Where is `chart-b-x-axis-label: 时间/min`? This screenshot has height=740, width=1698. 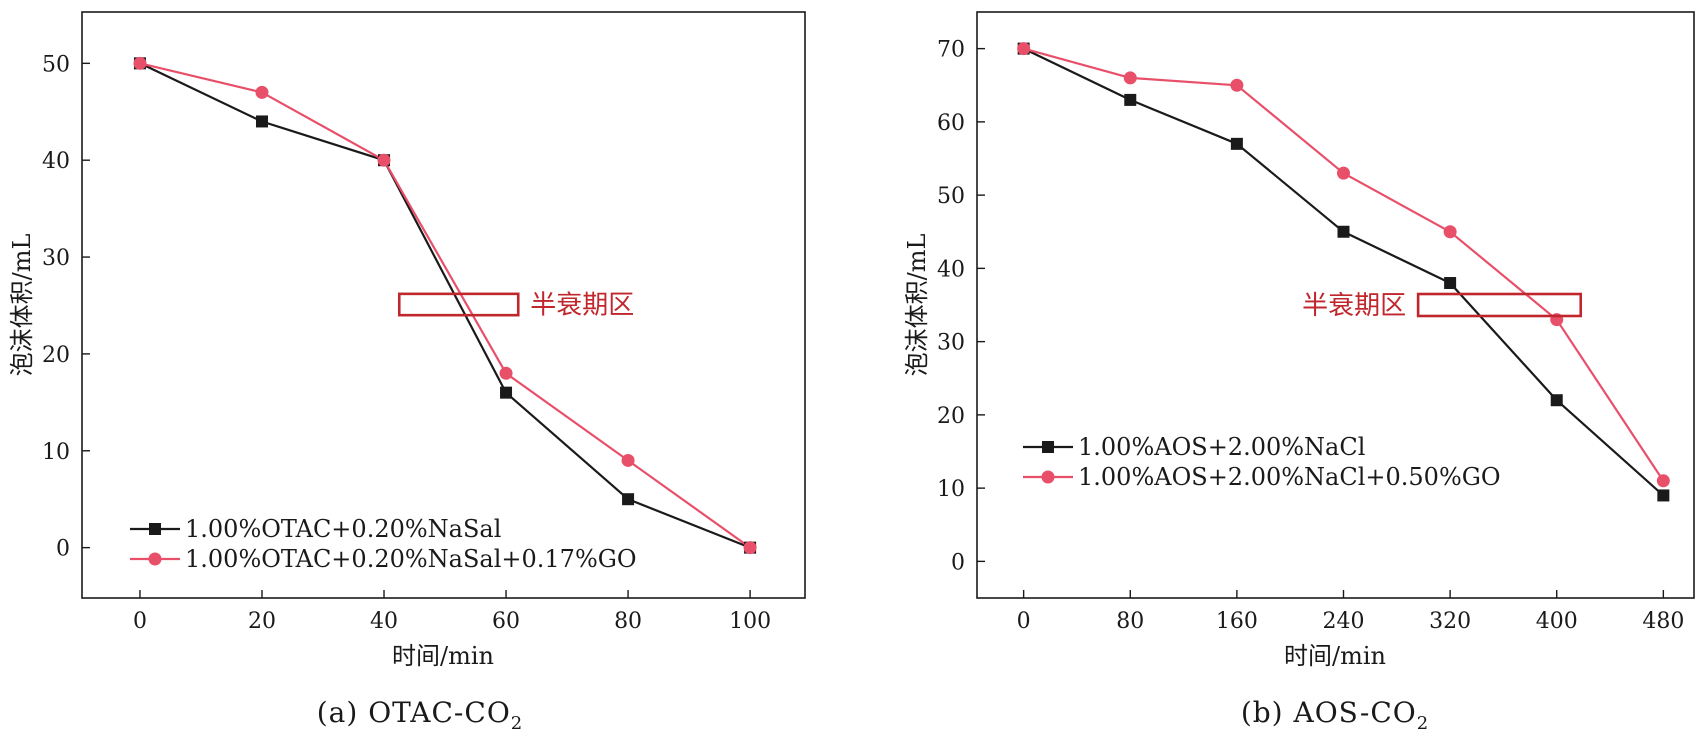 chart-b-x-axis-label: 时间/min is located at coordinates (1335, 656).